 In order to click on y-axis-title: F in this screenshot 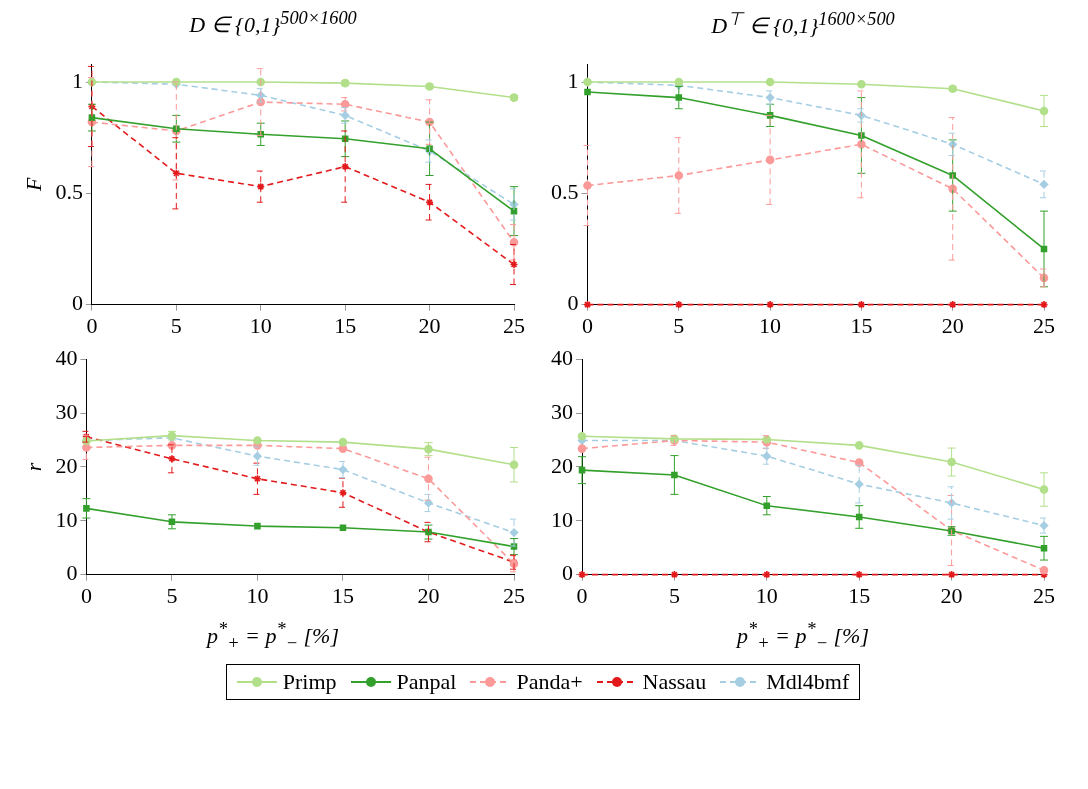, I will do `click(33, 185)`.